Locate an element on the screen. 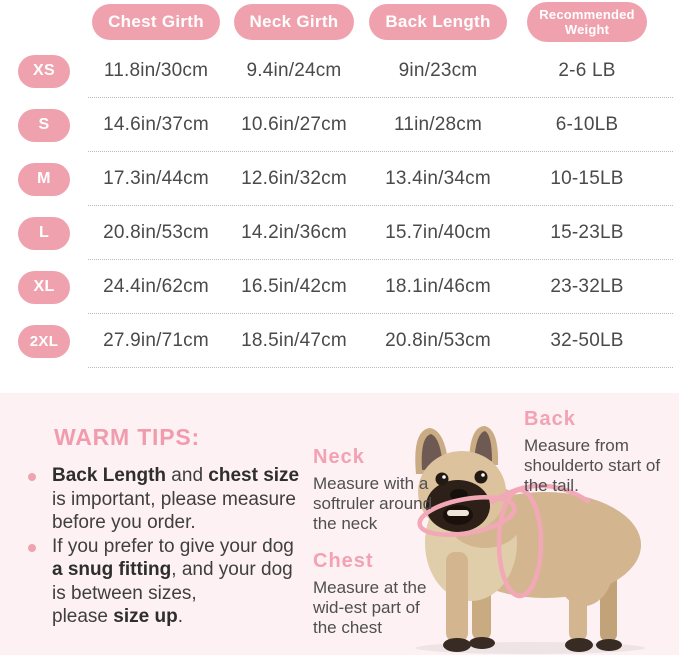  cell-neck: 16.5in/42cm is located at coordinates (294, 286).